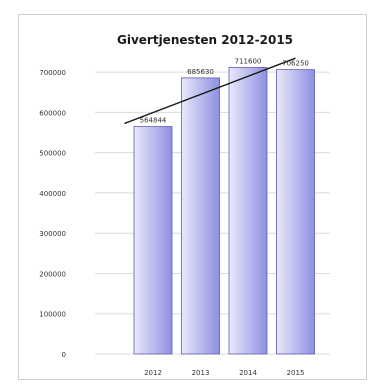 This screenshot has height=385, width=383. Describe the element at coordinates (52, 274) in the screenshot. I see `y-tick-label: 200000` at that location.